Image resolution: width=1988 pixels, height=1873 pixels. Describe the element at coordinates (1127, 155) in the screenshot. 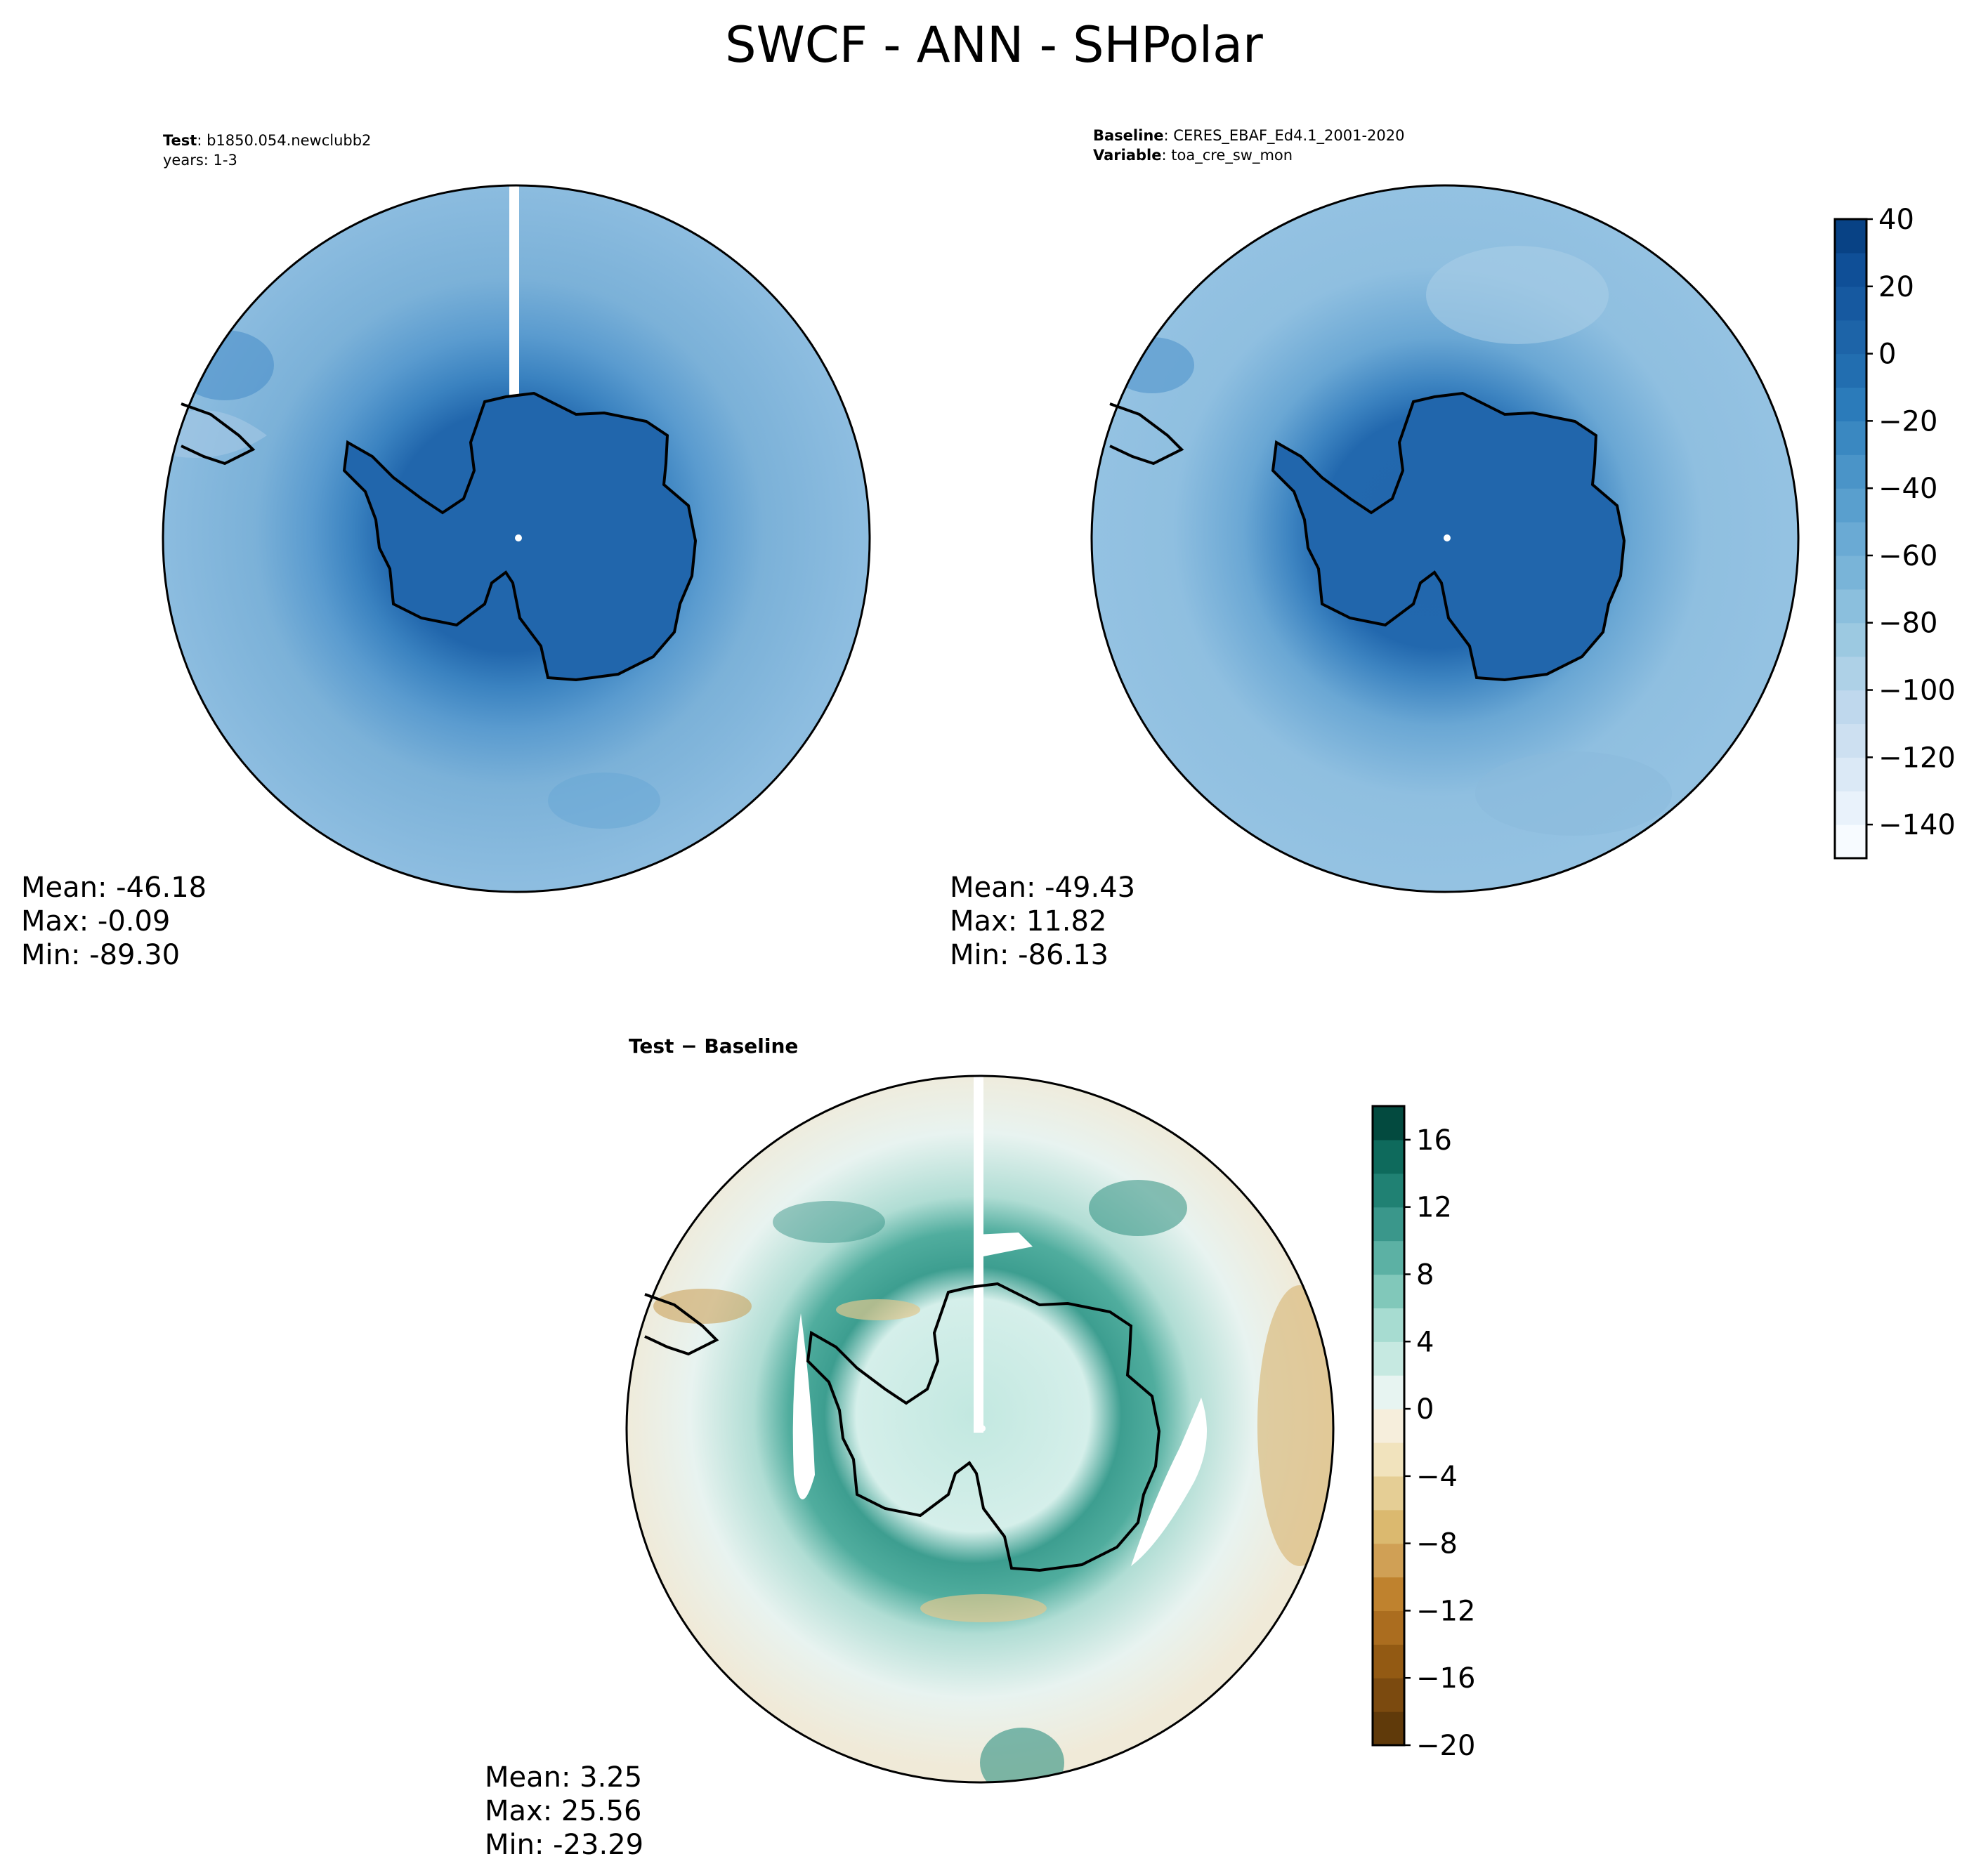

I see `variable-label: Variable` at that location.